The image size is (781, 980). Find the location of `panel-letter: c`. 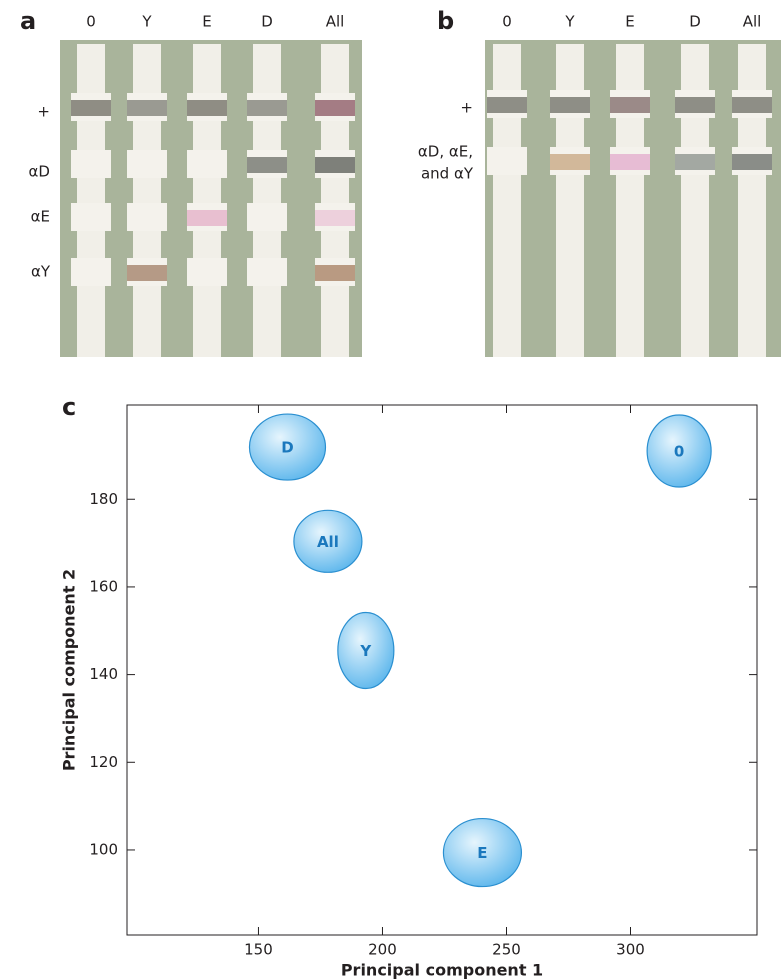

panel-letter: c is located at coordinates (69, 407).